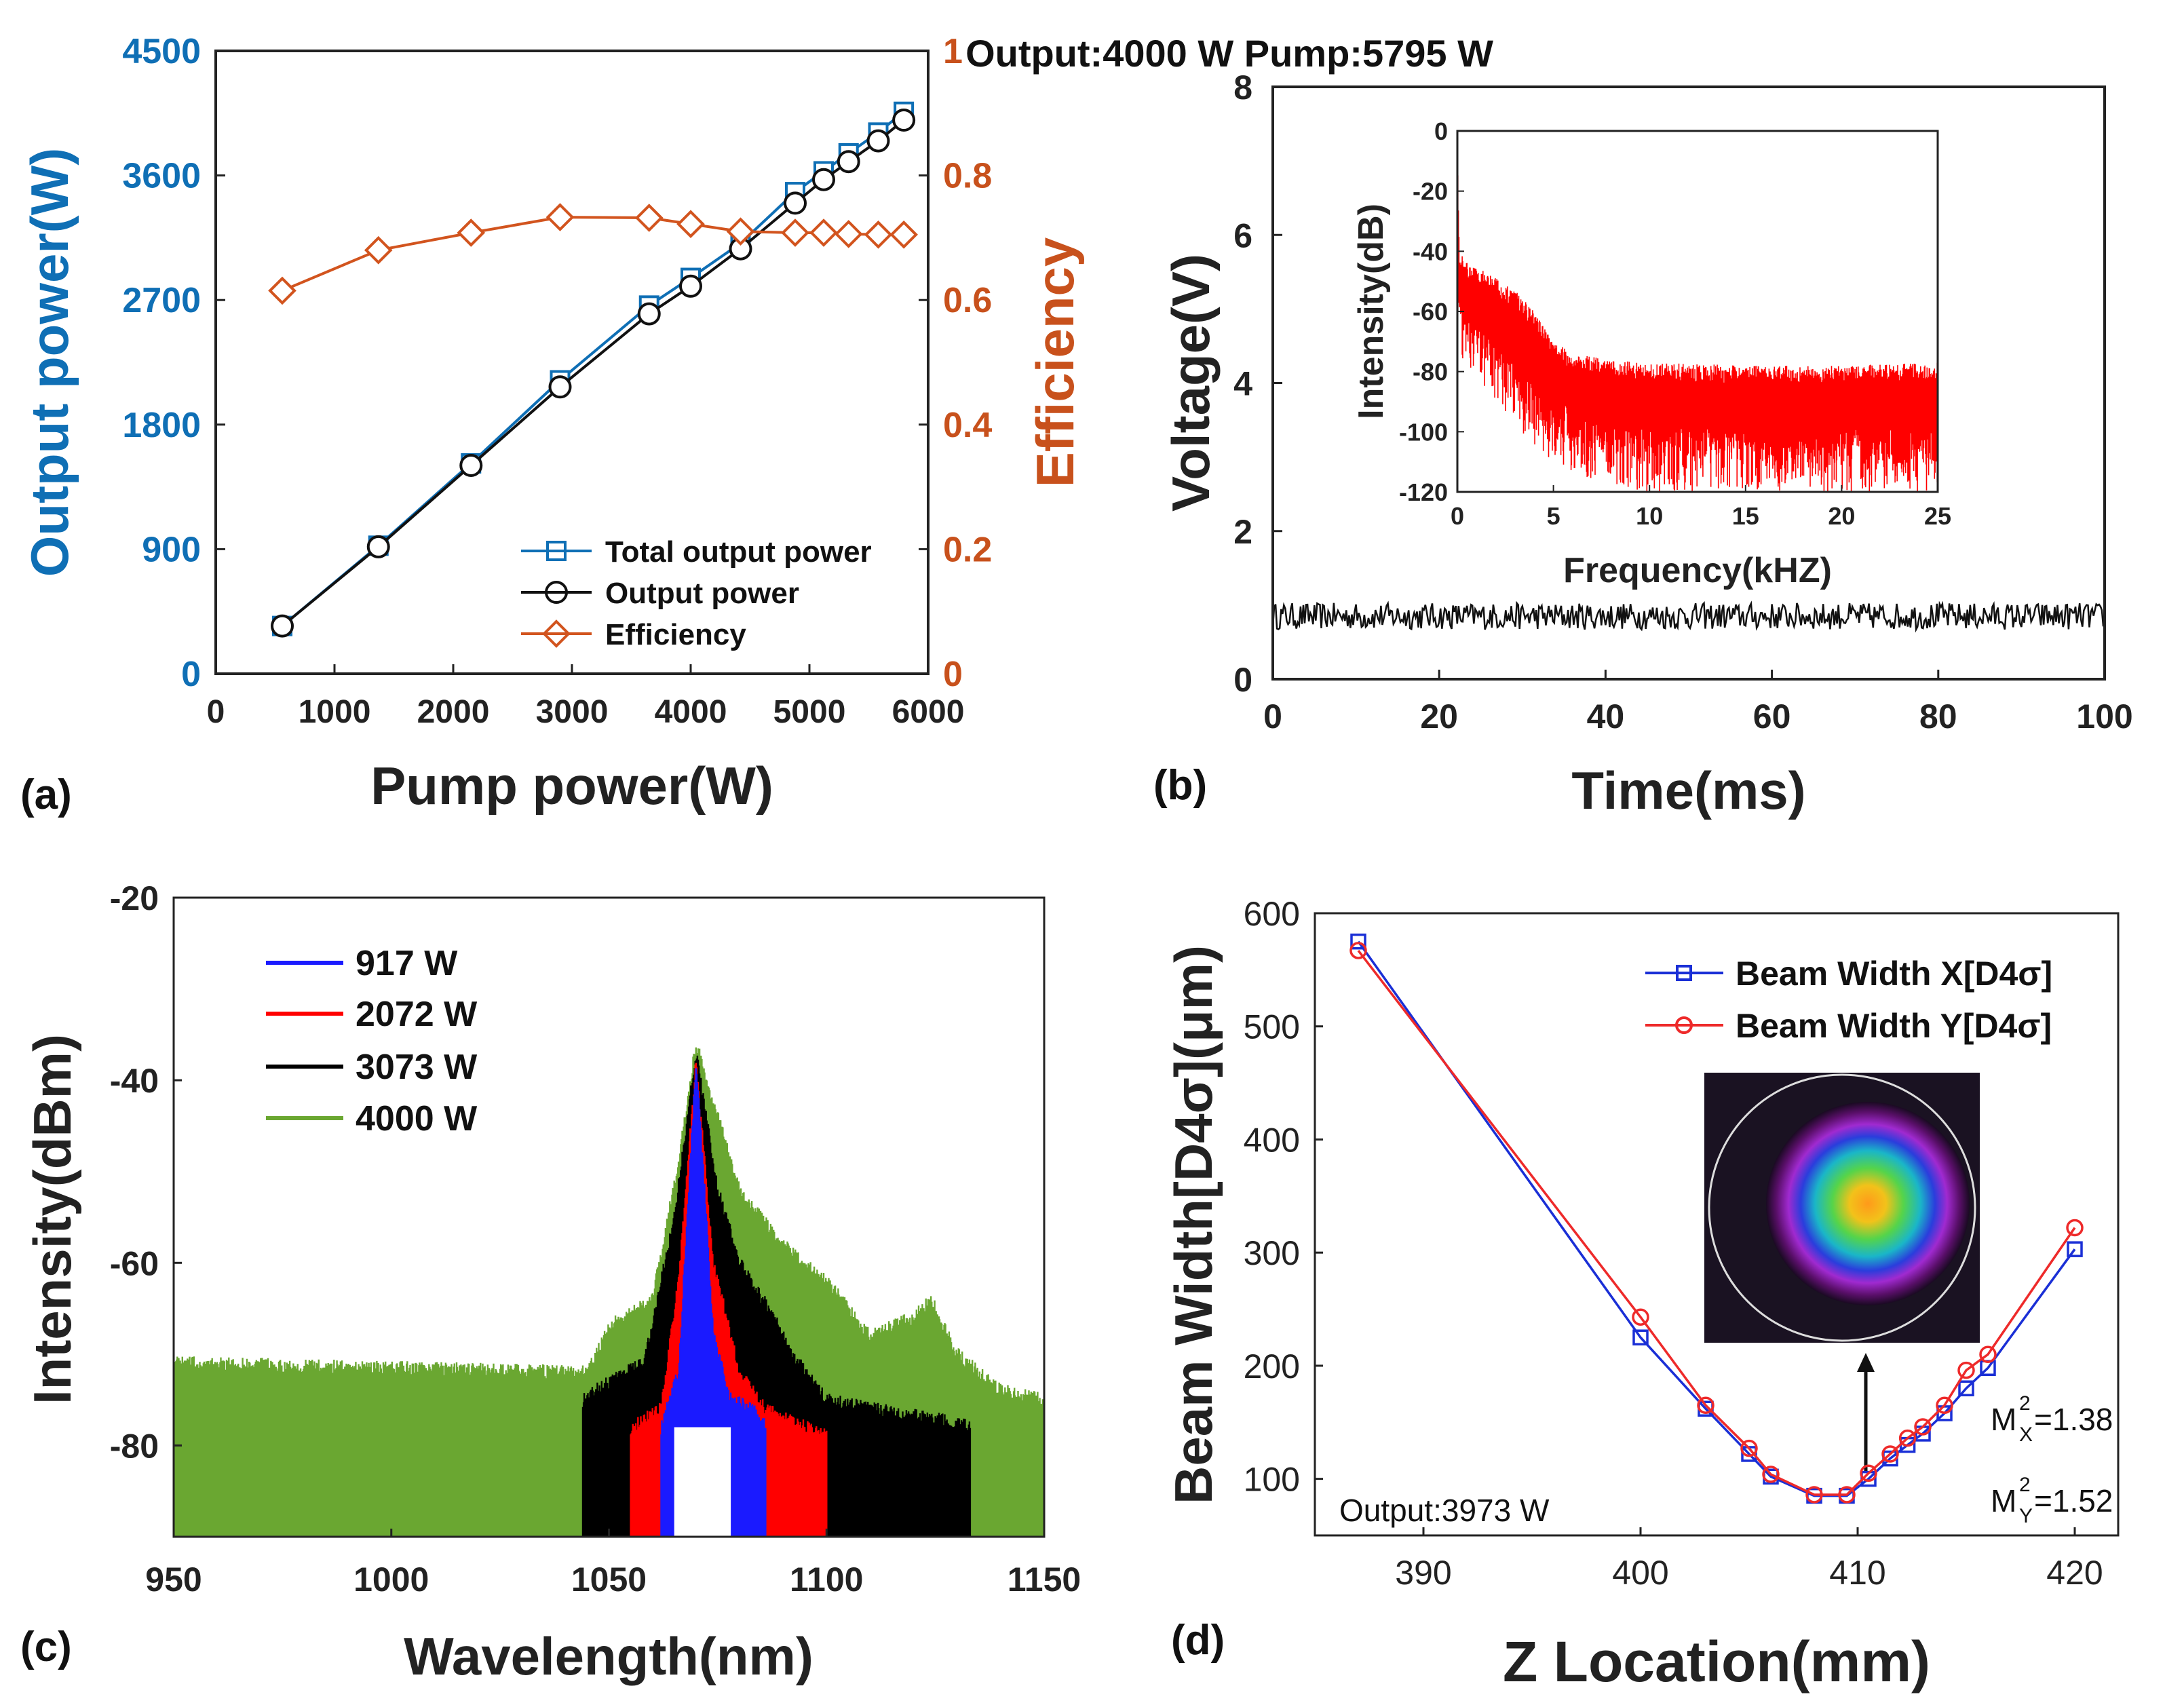 The image size is (2184, 1703). I want to click on panel-d-xtick-label: 410, so click(1857, 1573).